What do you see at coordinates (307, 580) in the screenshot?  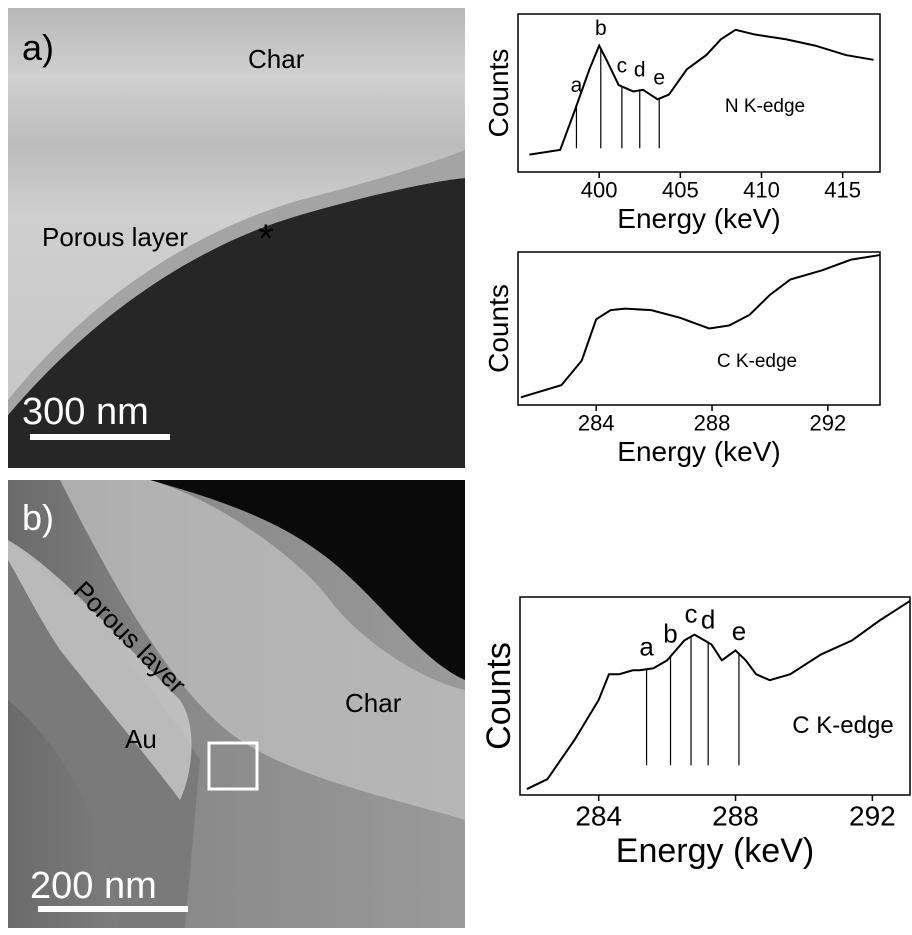 I see `dark-region` at bounding box center [307, 580].